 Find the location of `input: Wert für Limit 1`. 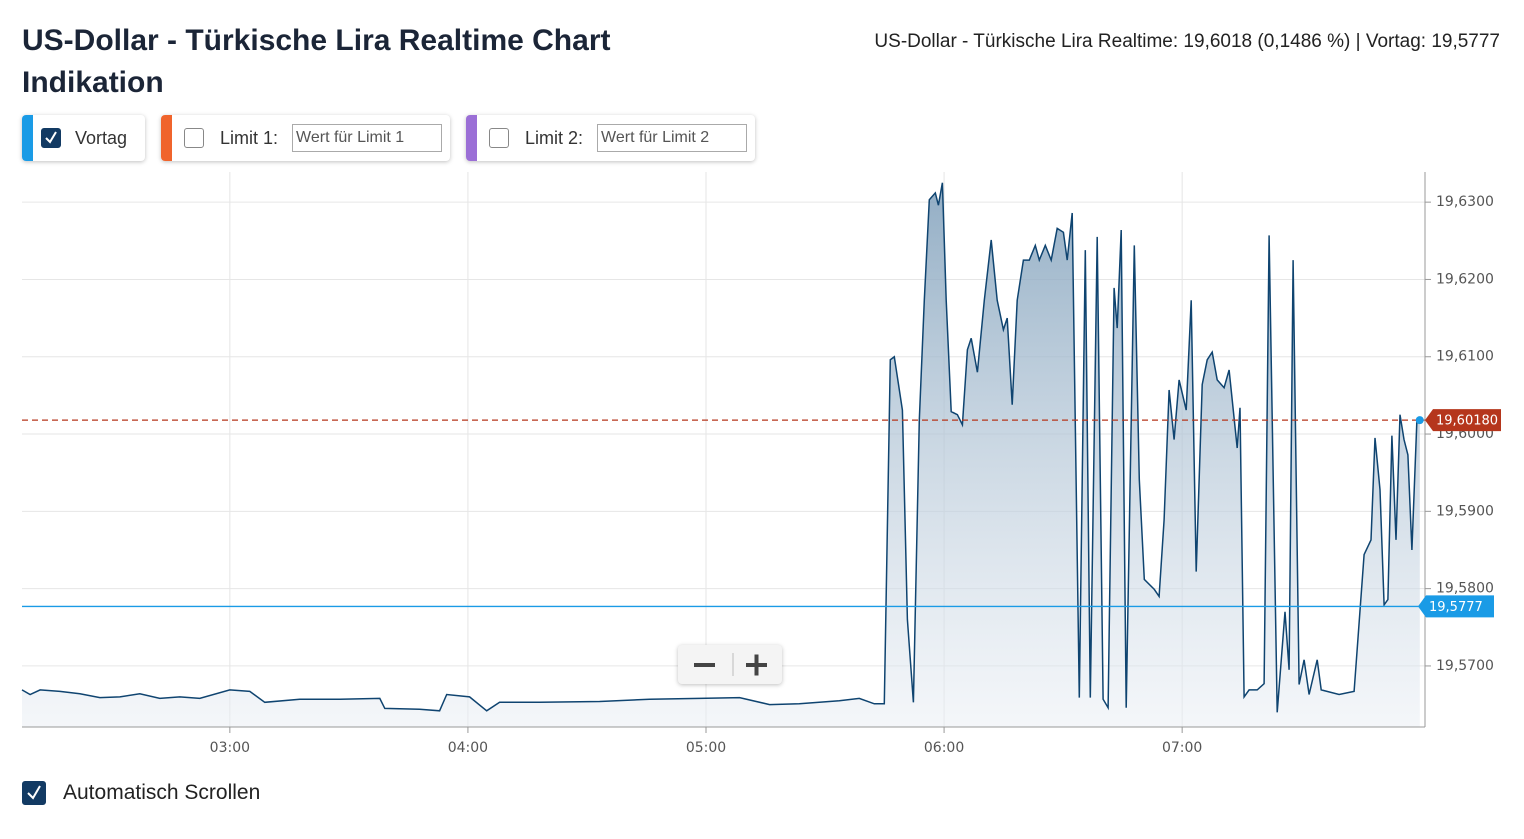

input: Wert für Limit 1 is located at coordinates (367, 138).